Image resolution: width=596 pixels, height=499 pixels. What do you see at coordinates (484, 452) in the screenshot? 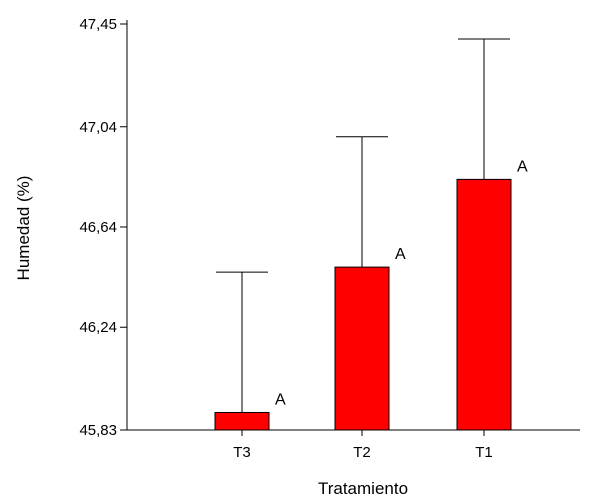
I see `x-tick-label: T1` at bounding box center [484, 452].